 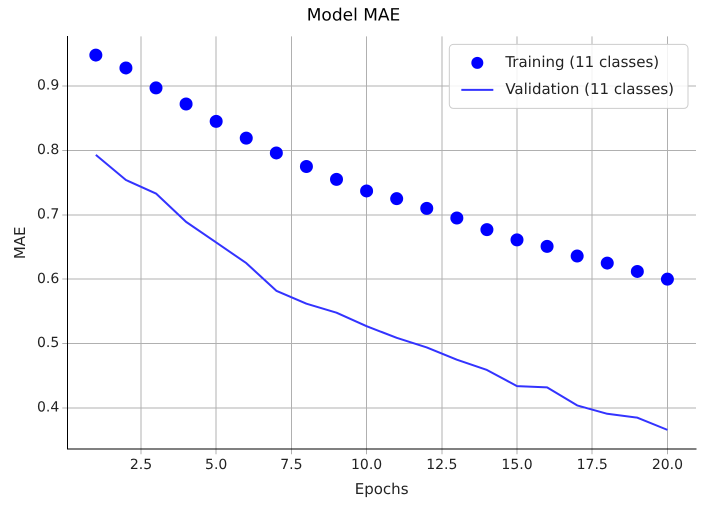 What do you see at coordinates (517, 465) in the screenshot?
I see `x-tick-label: 15.0` at bounding box center [517, 465].